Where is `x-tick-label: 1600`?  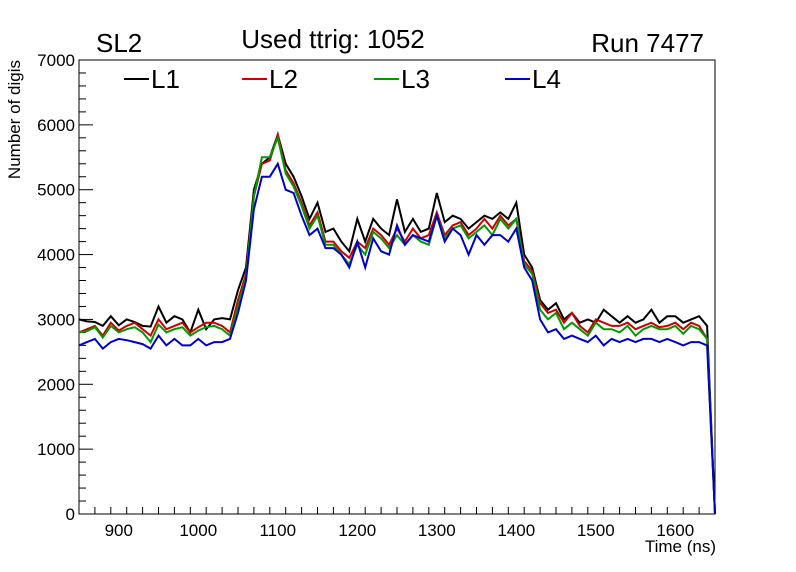 x-tick-label: 1600 is located at coordinates (675, 530).